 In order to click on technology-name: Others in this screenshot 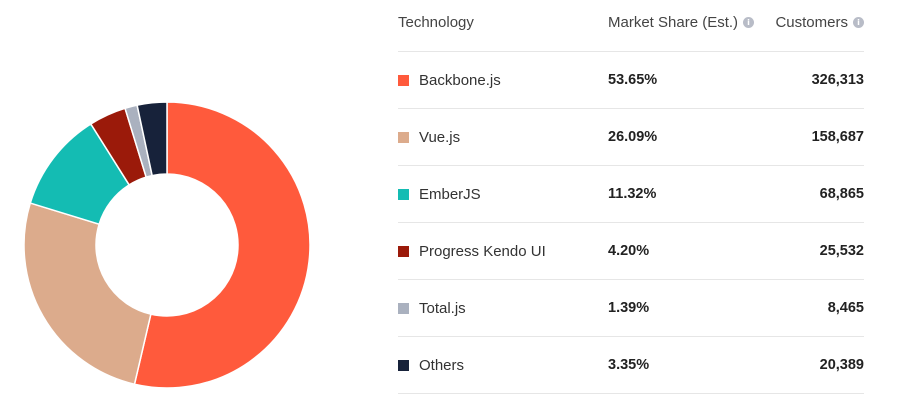, I will do `click(442, 365)`.